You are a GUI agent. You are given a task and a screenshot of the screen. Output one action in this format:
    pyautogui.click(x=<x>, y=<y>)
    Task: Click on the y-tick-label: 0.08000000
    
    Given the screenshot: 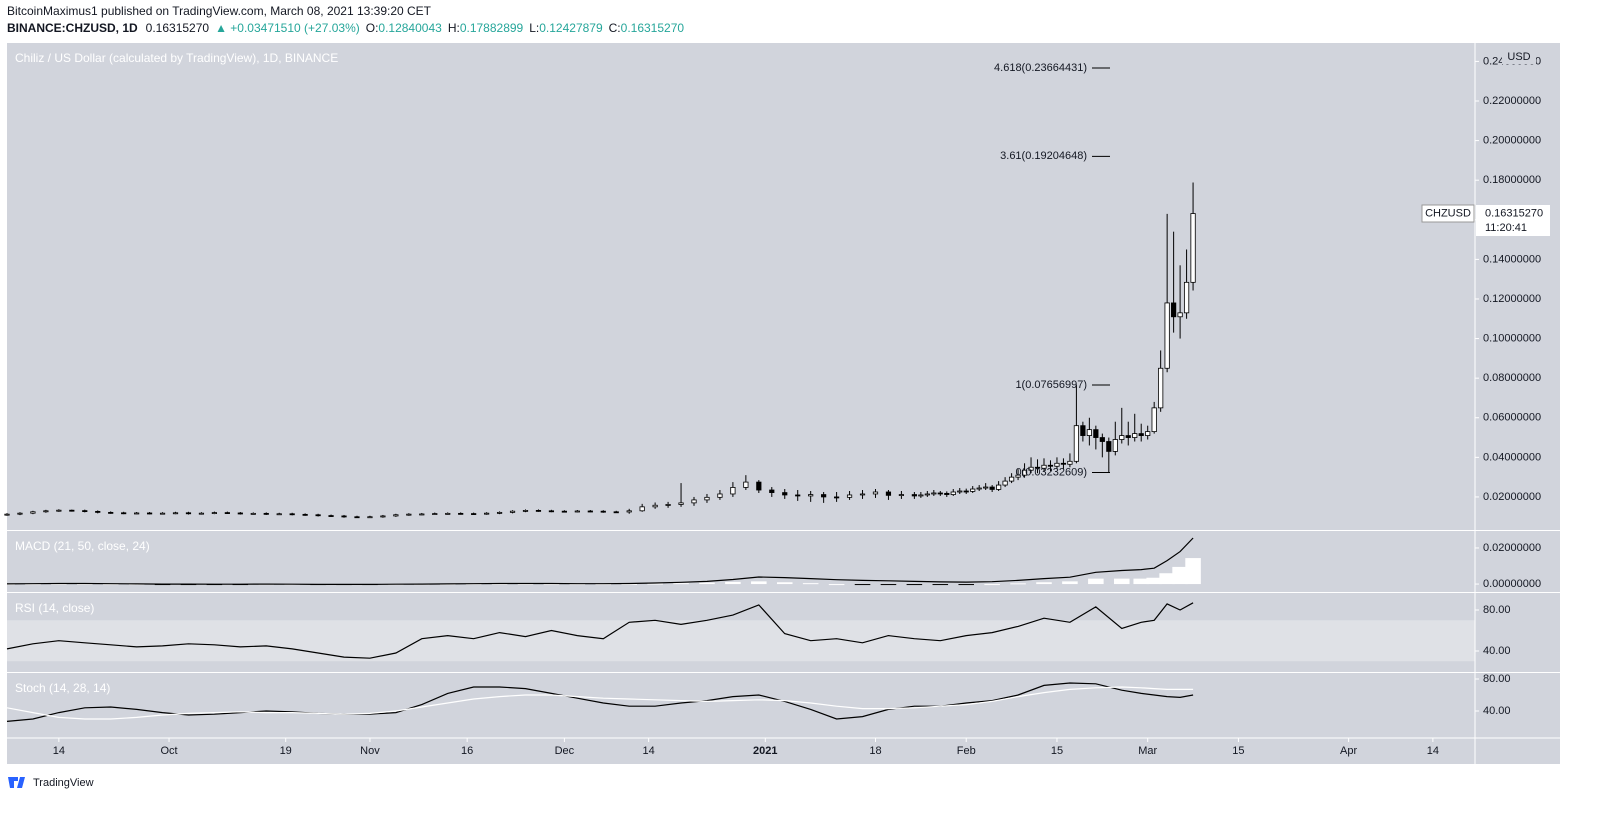 What is the action you would take?
    pyautogui.click(x=1512, y=378)
    